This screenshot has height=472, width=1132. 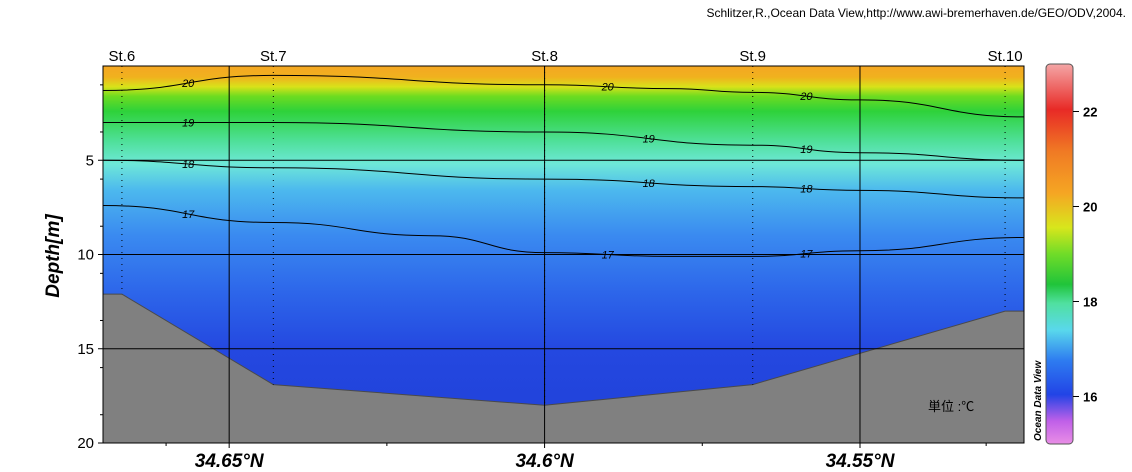 I want to click on x-tick-label: 34.65°N, so click(x=230, y=461).